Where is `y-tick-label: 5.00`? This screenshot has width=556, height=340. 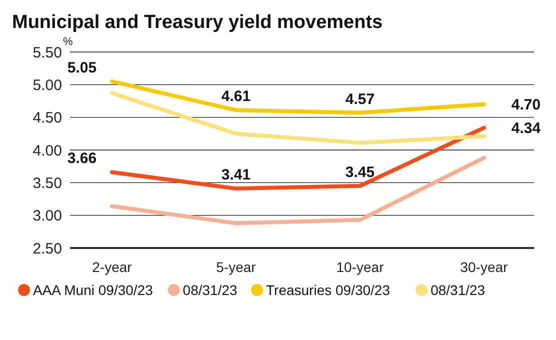
y-tick-label: 5.00 is located at coordinates (47, 85).